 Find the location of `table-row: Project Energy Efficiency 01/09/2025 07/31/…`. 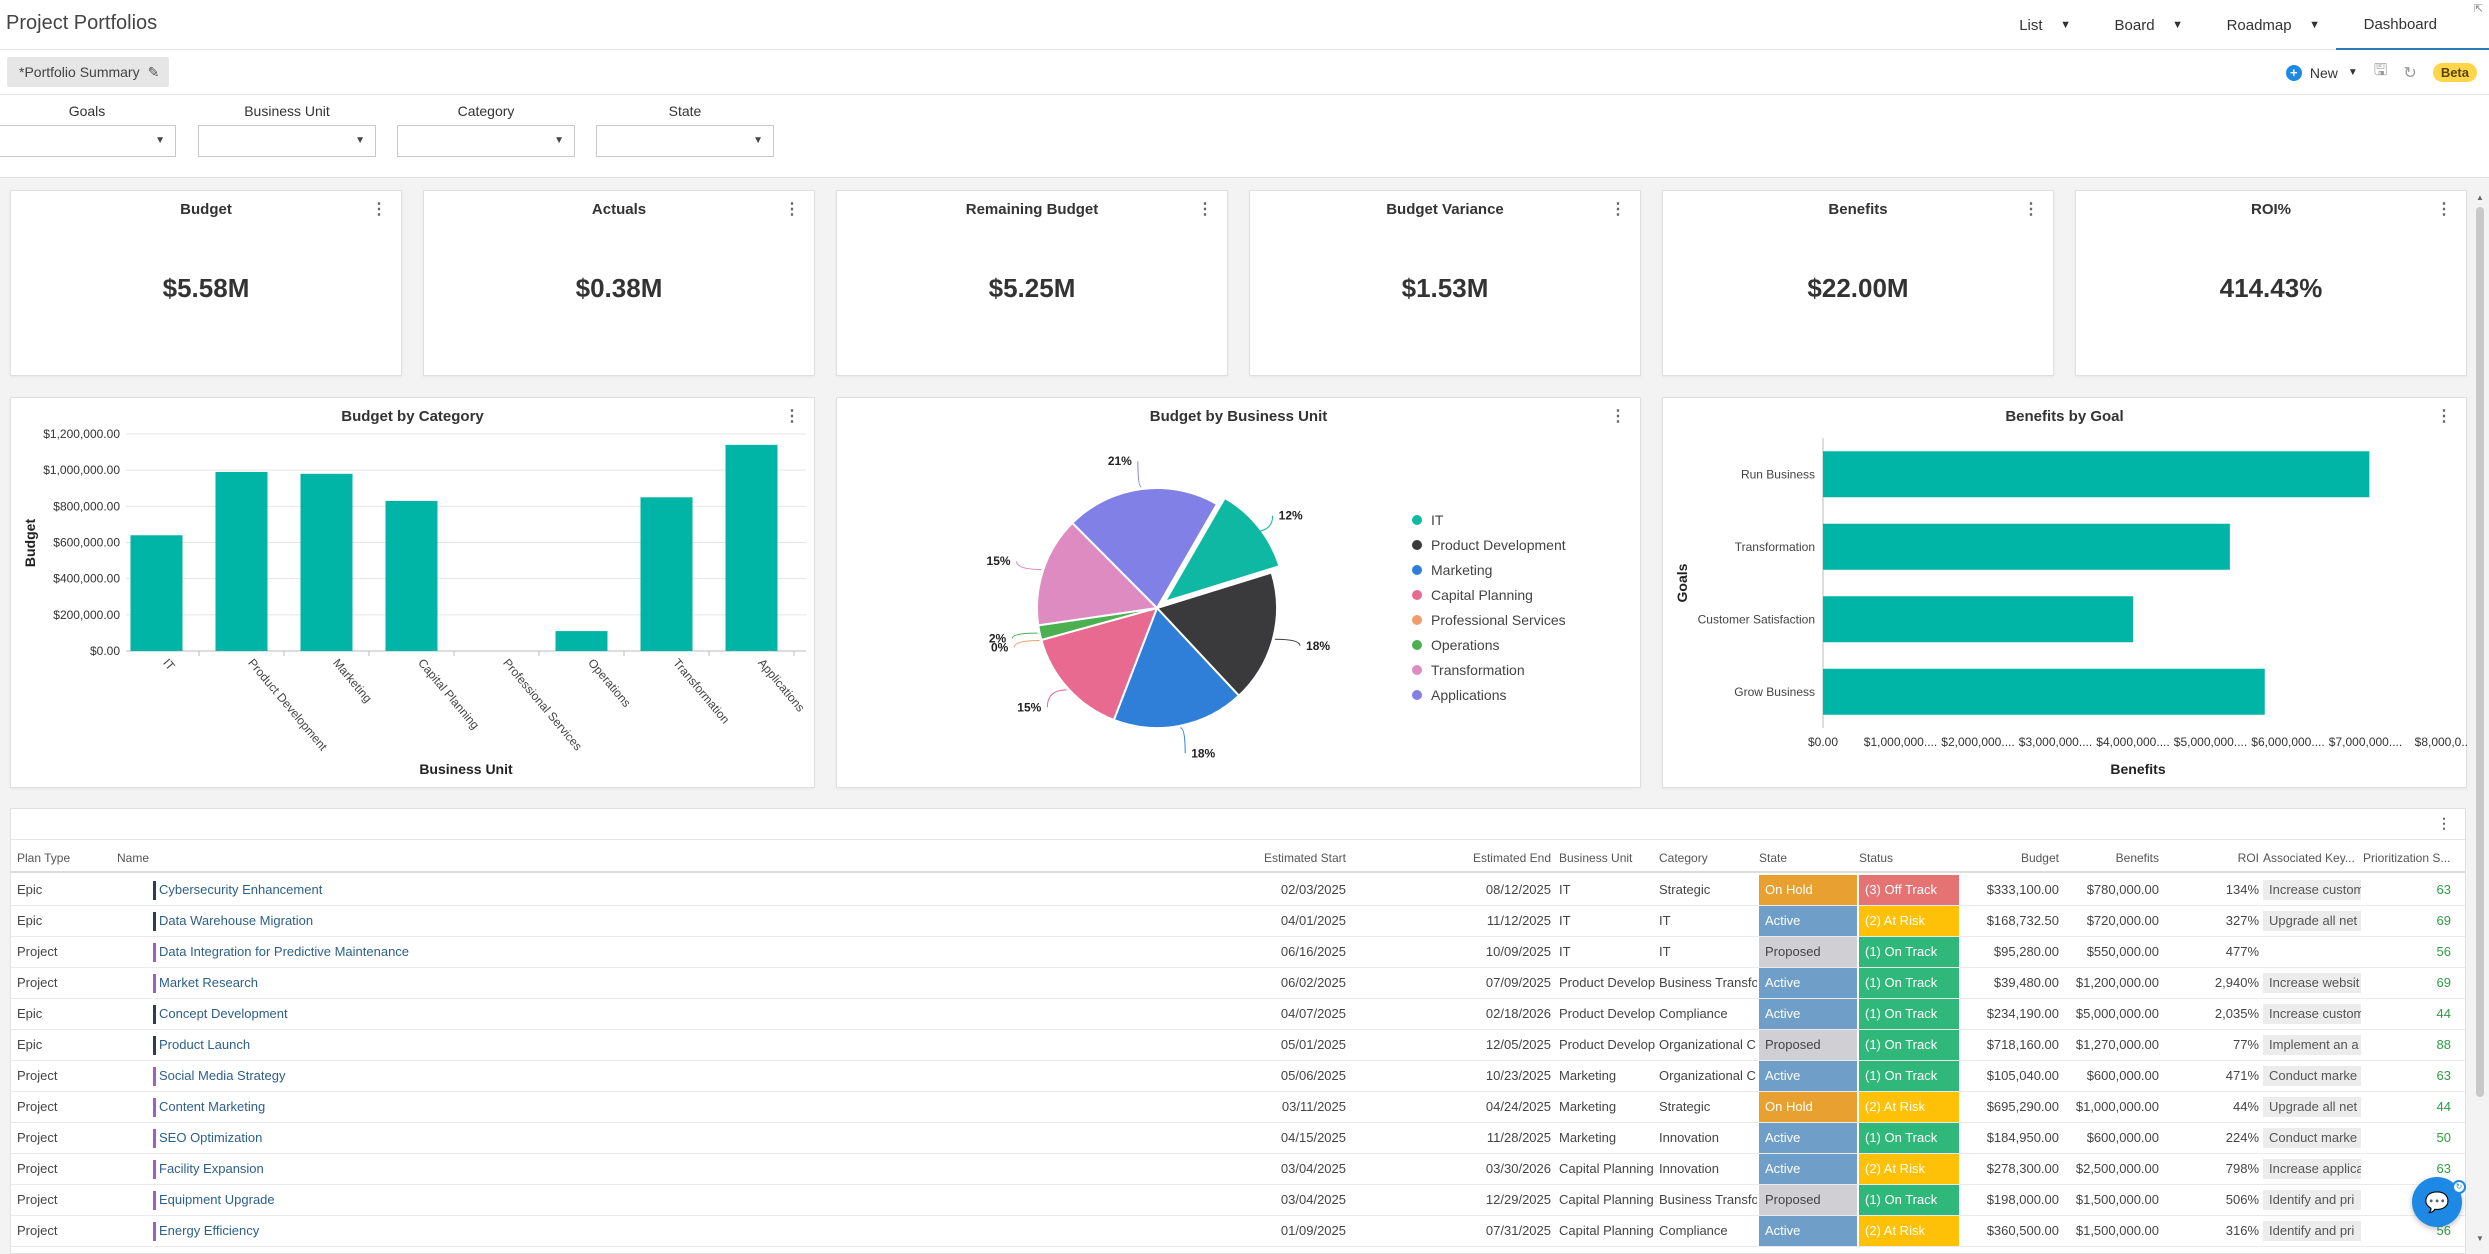

table-row: Project Energy Efficiency 01/09/2025 07/31/… is located at coordinates (1238, 1231).